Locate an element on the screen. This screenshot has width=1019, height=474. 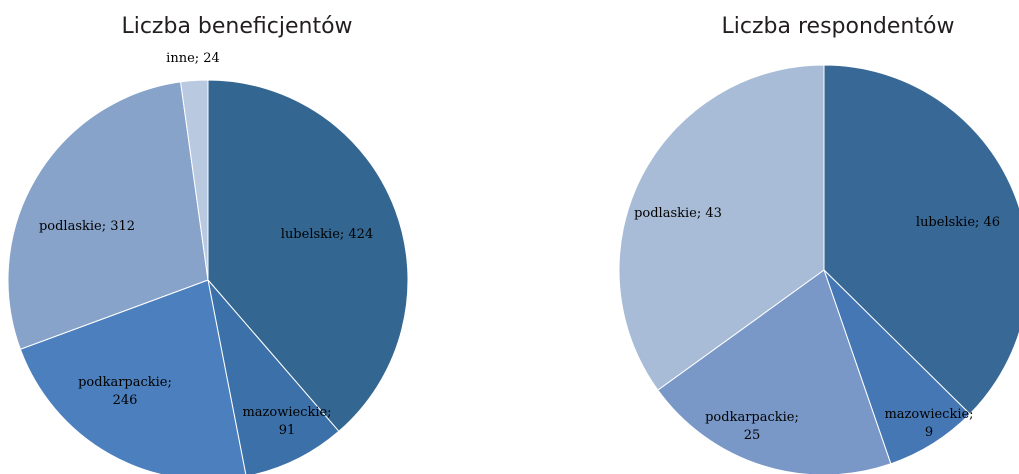
slice-label-podkarpackie: podkarpackie; 246 is located at coordinates (125, 391).